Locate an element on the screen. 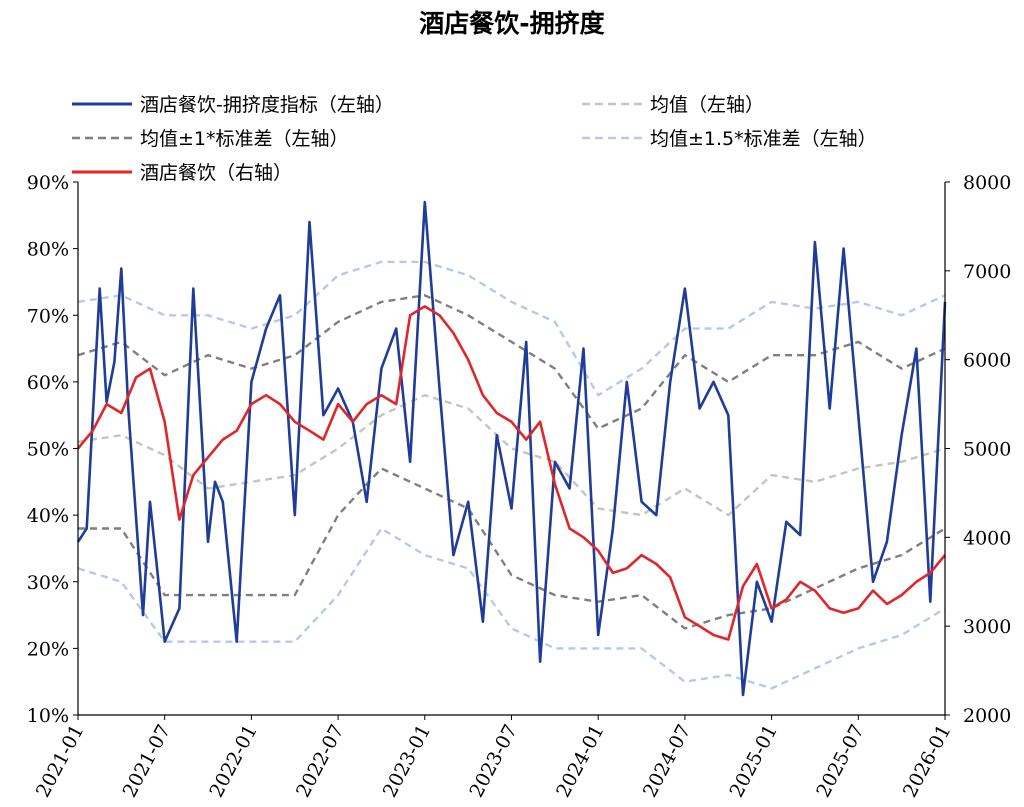  x-tick-label: 2025-07 is located at coordinates (840, 761).